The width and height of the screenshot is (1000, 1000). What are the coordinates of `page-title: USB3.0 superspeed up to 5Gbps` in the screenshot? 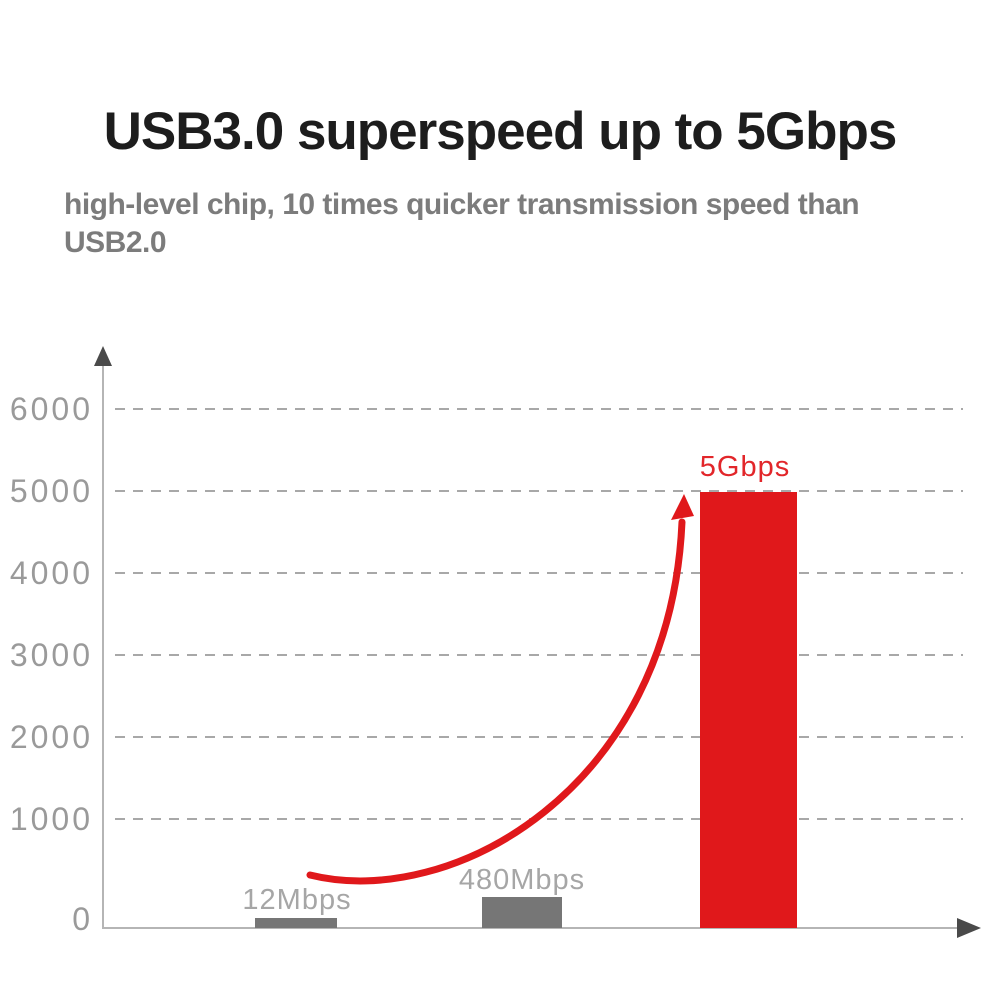 It's located at (500, 131).